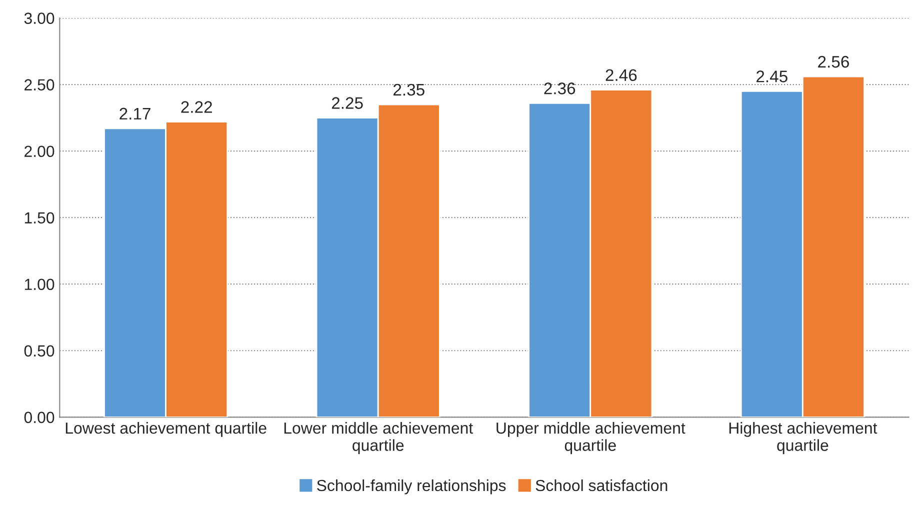  I want to click on y-tick-label: 0.50, so click(39, 351).